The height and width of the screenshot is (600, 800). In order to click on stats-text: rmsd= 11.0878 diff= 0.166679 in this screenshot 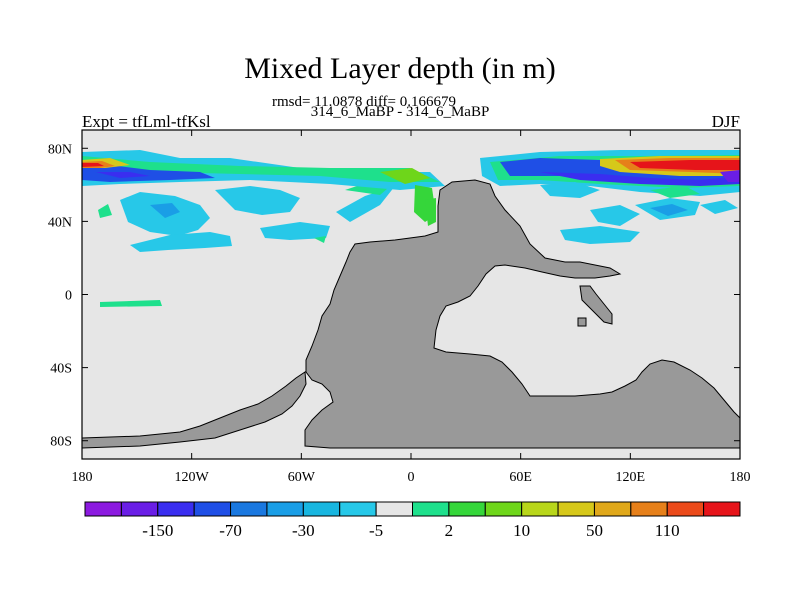, I will do `click(364, 102)`.